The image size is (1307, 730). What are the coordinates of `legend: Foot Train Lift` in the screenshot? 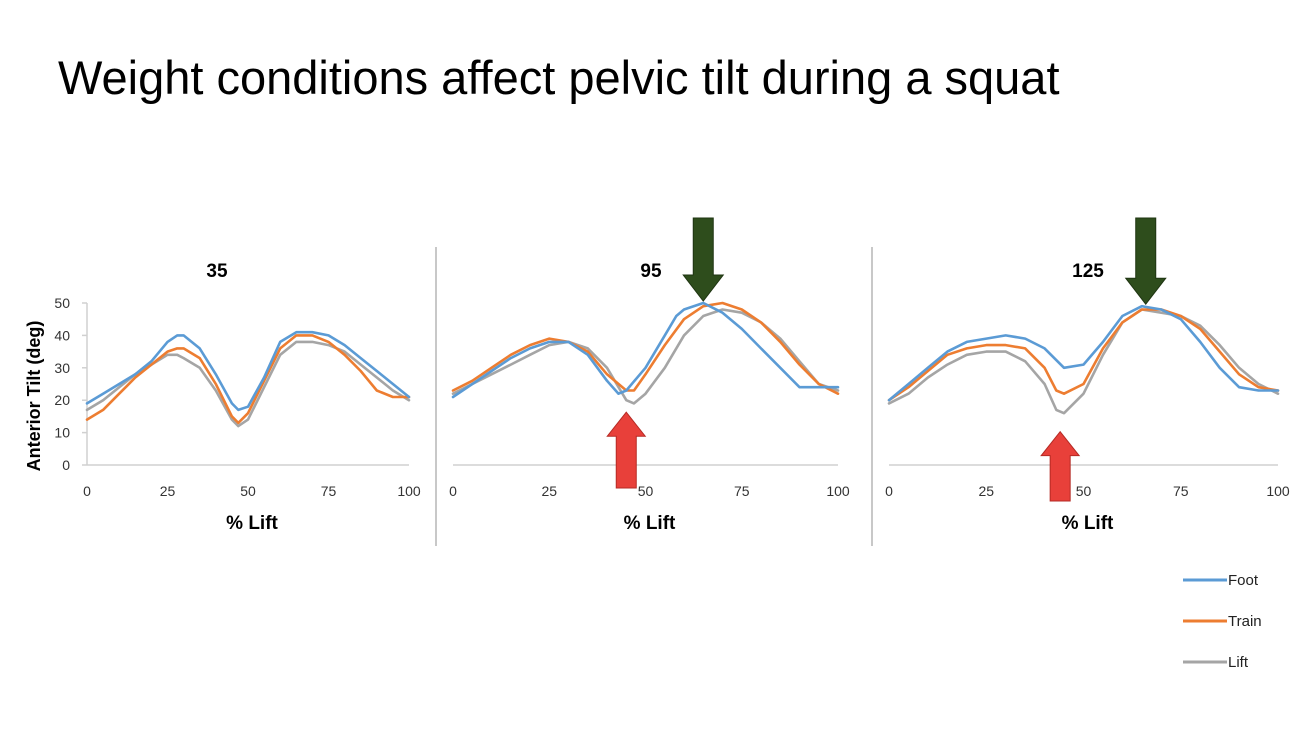 It's located at (1222, 621).